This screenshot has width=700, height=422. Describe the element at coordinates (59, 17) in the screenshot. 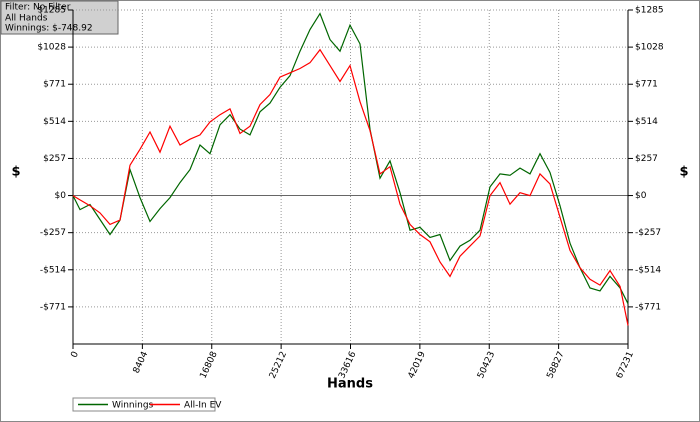

I see `info-box` at that location.